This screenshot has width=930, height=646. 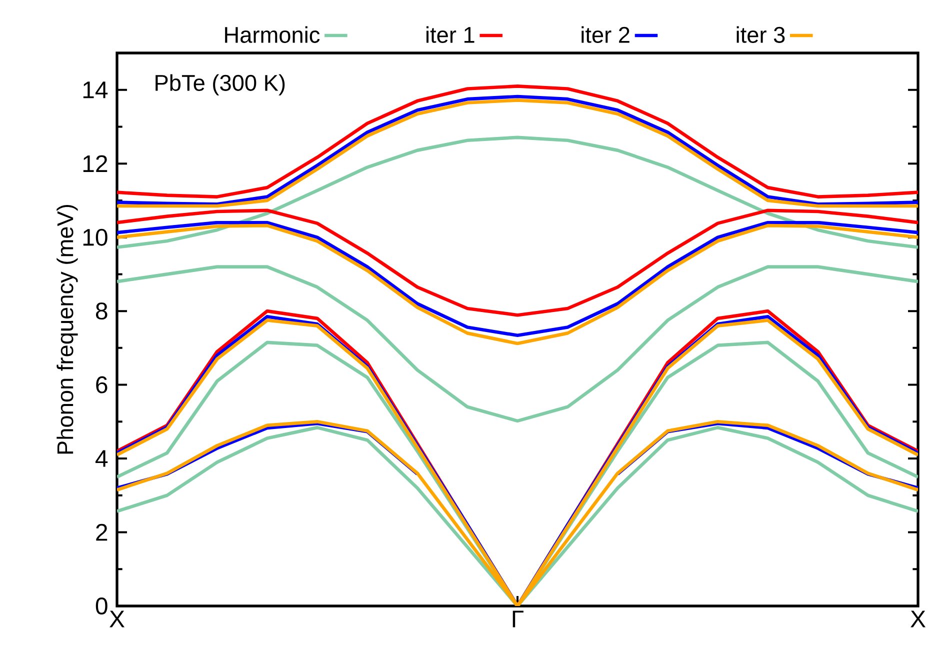 I want to click on y-tick-label: 0, so click(x=102, y=605).